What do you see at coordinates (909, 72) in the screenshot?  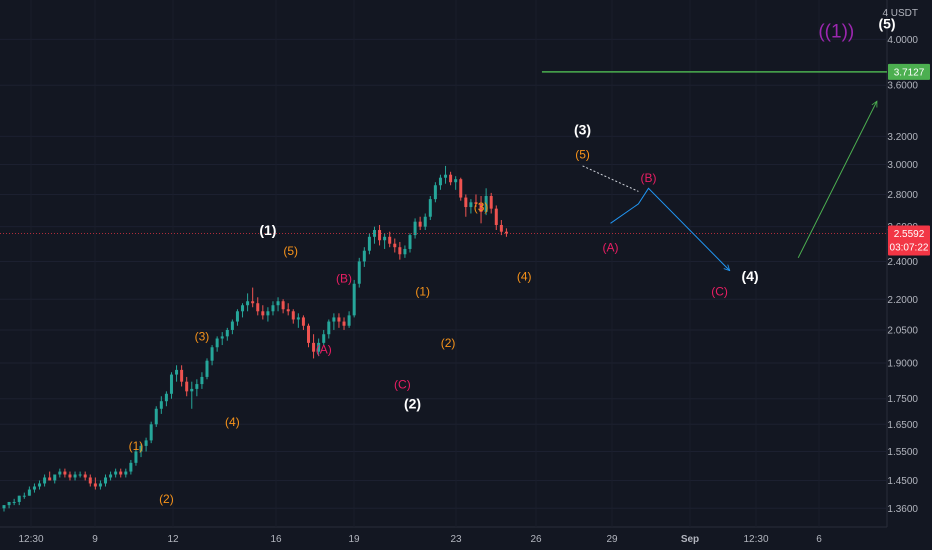 I see `target-price-value: 3.7127` at bounding box center [909, 72].